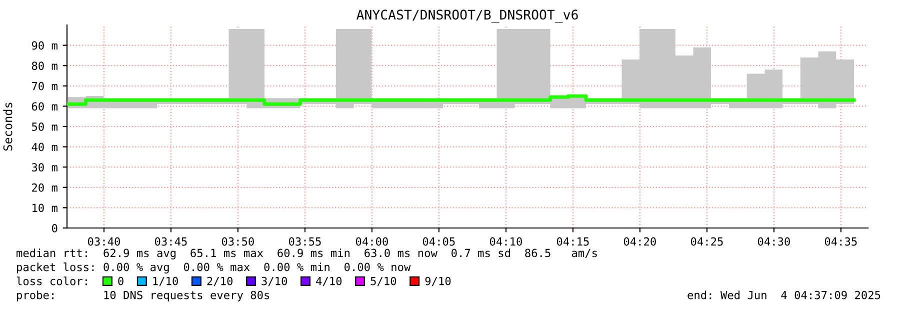  What do you see at coordinates (45, 167) in the screenshot?
I see `y-tick-label: 30 m` at bounding box center [45, 167].